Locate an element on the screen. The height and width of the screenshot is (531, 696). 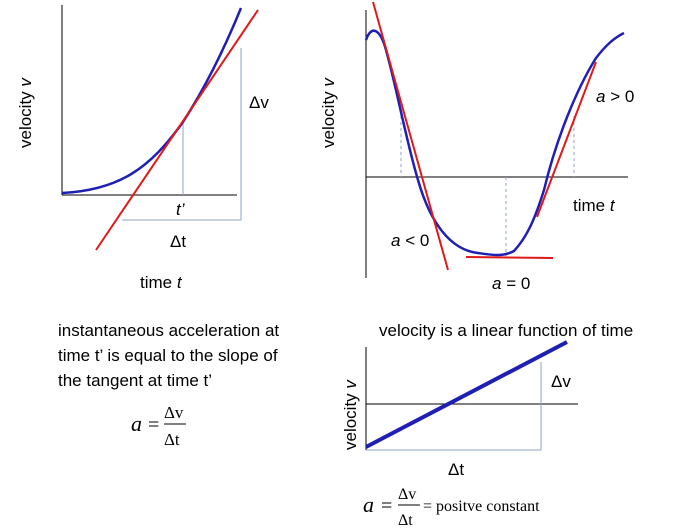
panel3-formula-a: a is located at coordinates (368, 504).